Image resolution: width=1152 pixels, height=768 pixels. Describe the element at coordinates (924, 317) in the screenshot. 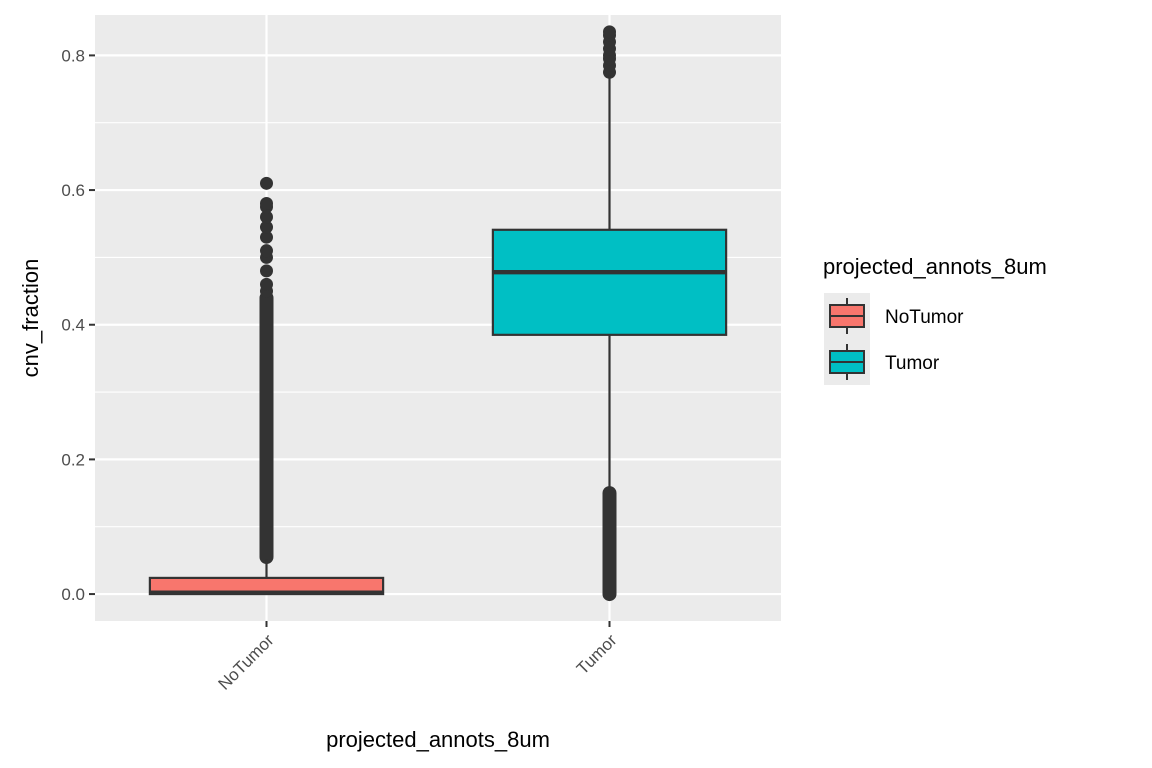

I see `legend-label: NoTumor` at that location.